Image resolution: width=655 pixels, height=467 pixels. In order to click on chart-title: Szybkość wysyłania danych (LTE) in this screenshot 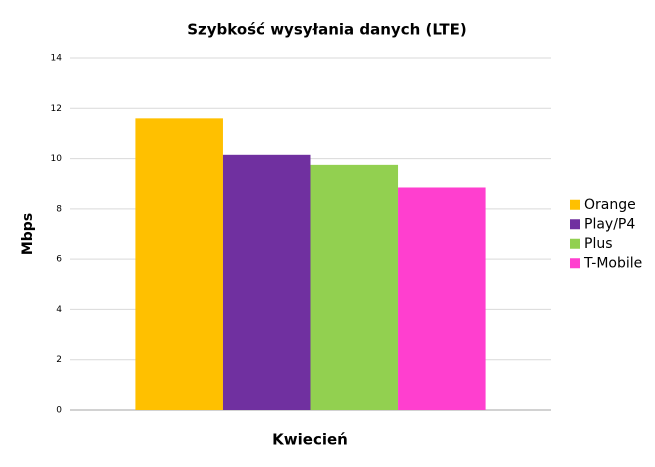, I will do `click(327, 30)`.